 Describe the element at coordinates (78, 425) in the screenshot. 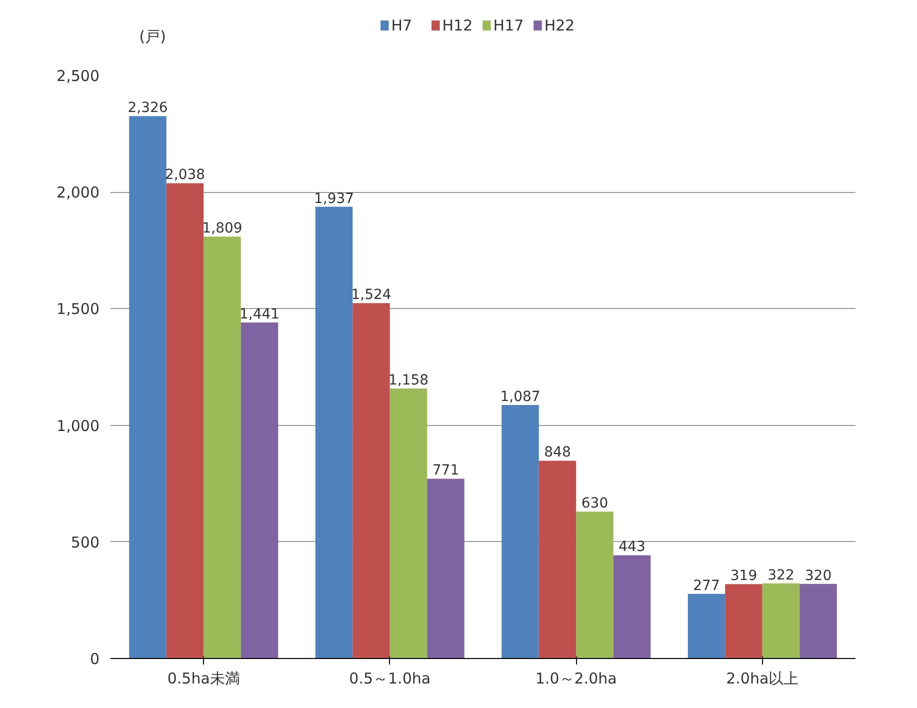

I see `y-tick-label: 1,000` at that location.